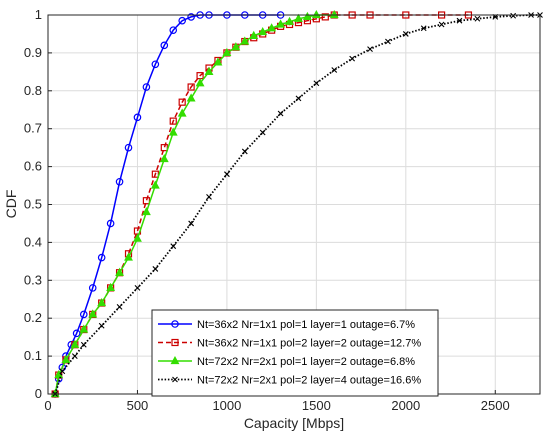 Image resolution: width=550 pixels, height=442 pixels. What do you see at coordinates (316, 405) in the screenshot?
I see `x-tick-label: 1500` at bounding box center [316, 405].